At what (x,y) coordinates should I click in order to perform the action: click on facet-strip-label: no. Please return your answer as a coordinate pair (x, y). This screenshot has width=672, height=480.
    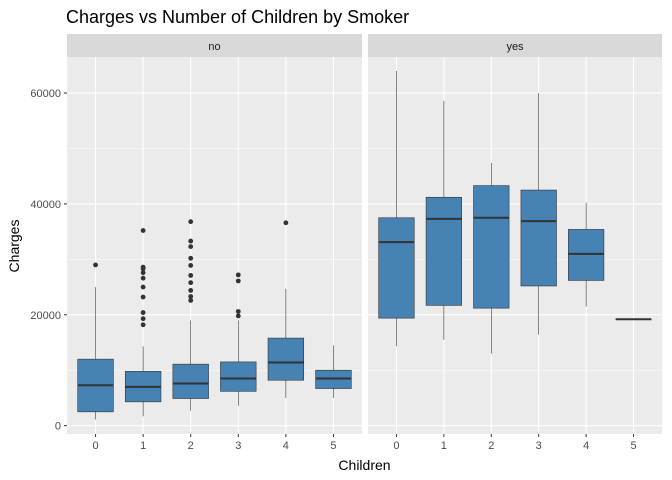
    Looking at the image, I should click on (214, 47).